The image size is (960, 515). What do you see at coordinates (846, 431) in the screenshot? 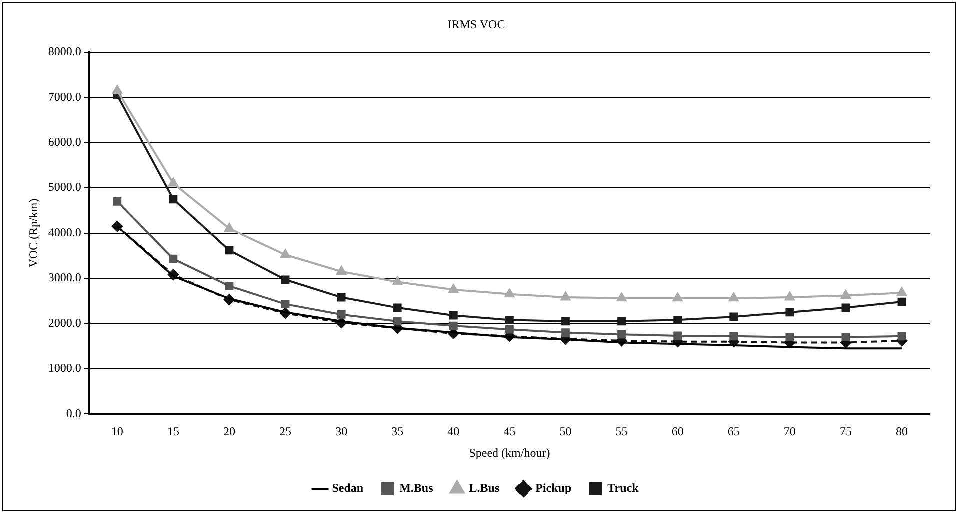
I see `x-tick-label: 75` at bounding box center [846, 431].